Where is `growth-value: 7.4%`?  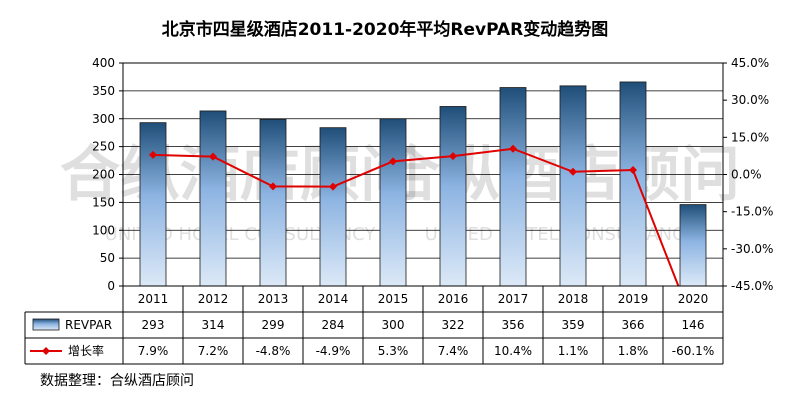
growth-value: 7.4% is located at coordinates (453, 351).